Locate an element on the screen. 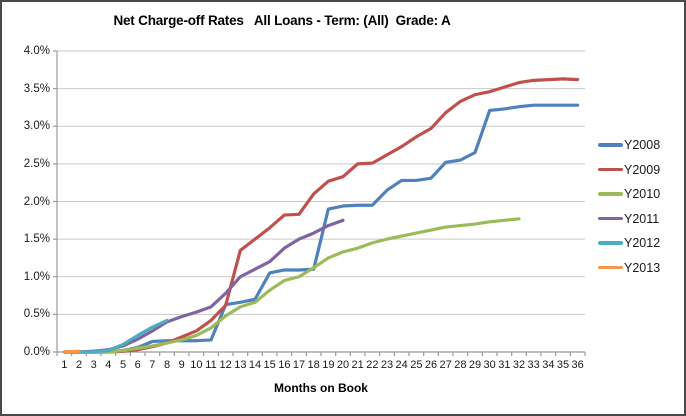  y-tick-label: 1.0% is located at coordinates (36, 276).